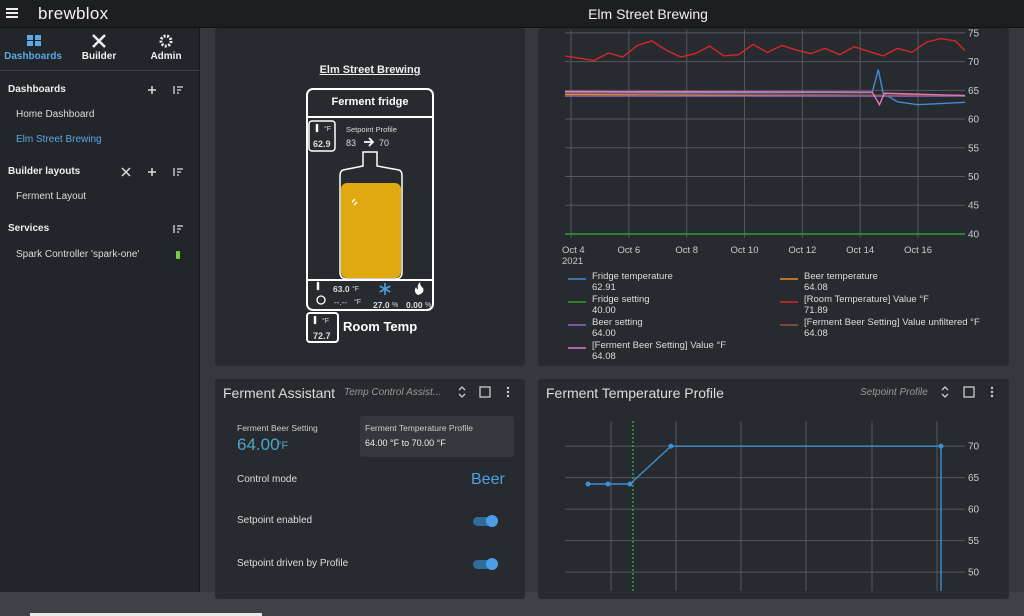  I want to click on sidebar-item: Home Dashboard, so click(55, 114).